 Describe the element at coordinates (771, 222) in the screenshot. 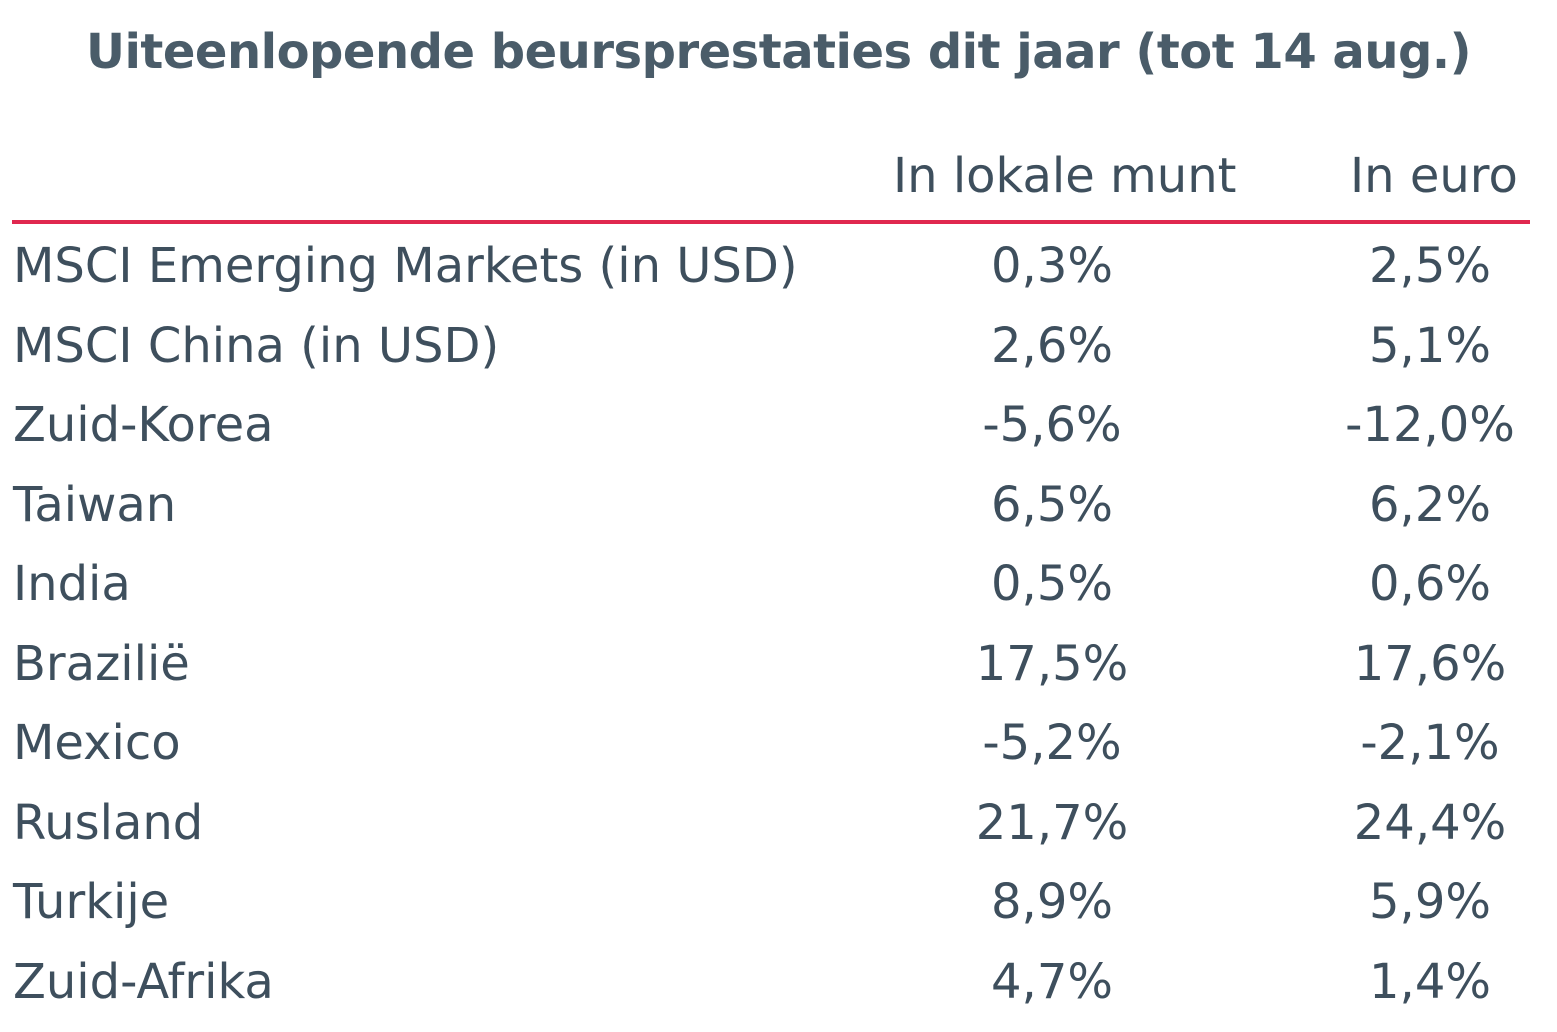

I see `header-divider` at that location.